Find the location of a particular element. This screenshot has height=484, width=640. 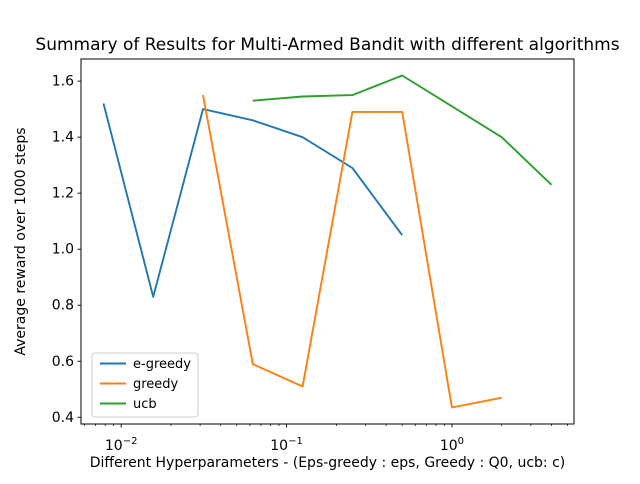

x-tick-label: 10⁰ is located at coordinates (452, 445).